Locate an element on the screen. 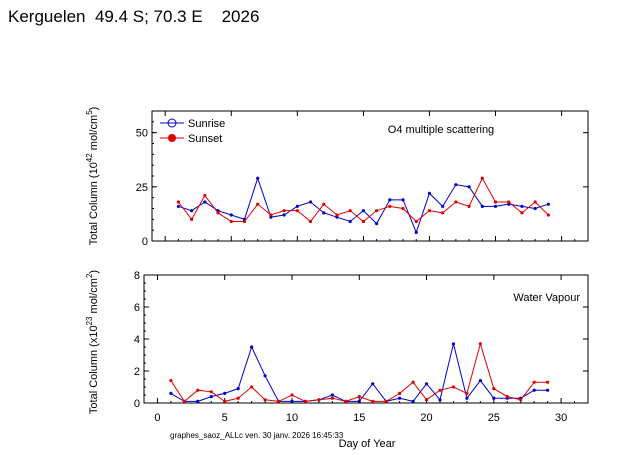 This screenshot has width=623, height=455. y-tick-label: 4 is located at coordinates (137, 340).